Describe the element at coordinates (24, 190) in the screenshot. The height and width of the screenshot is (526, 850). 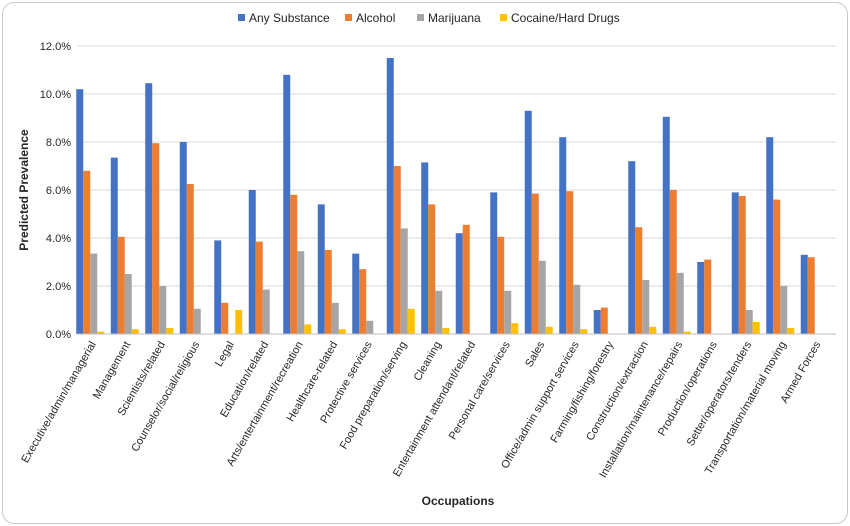
I see `y-axis-title: Predicted Prevalence` at that location.